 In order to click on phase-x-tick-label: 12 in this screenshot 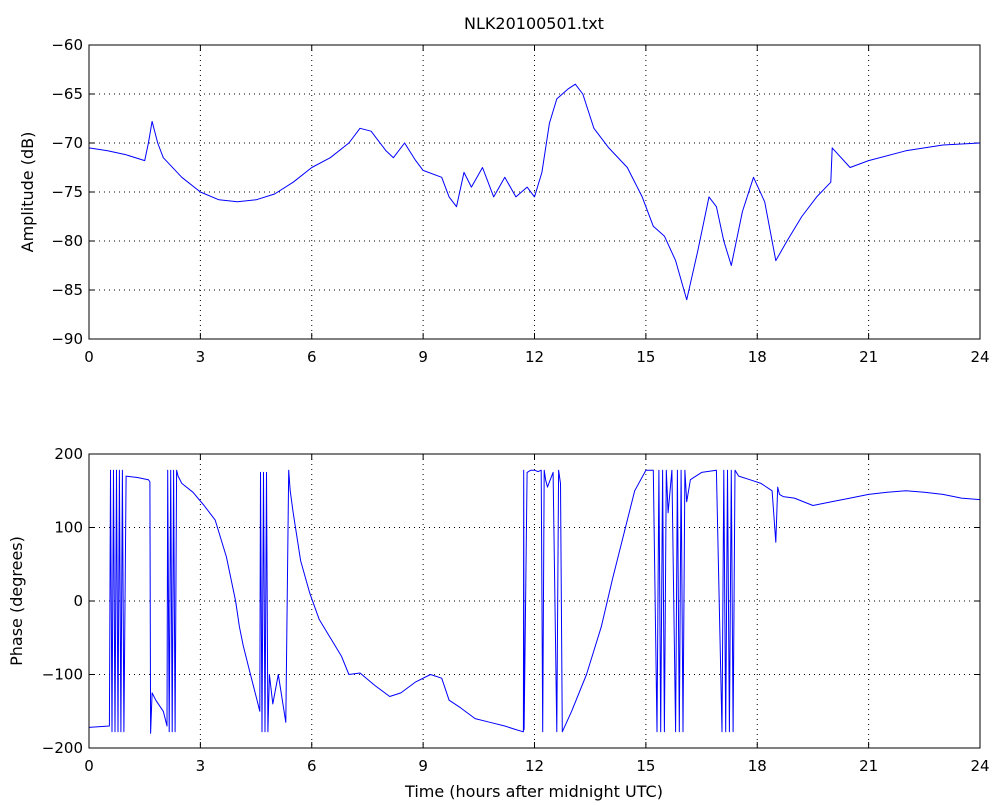, I will do `click(534, 766)`.